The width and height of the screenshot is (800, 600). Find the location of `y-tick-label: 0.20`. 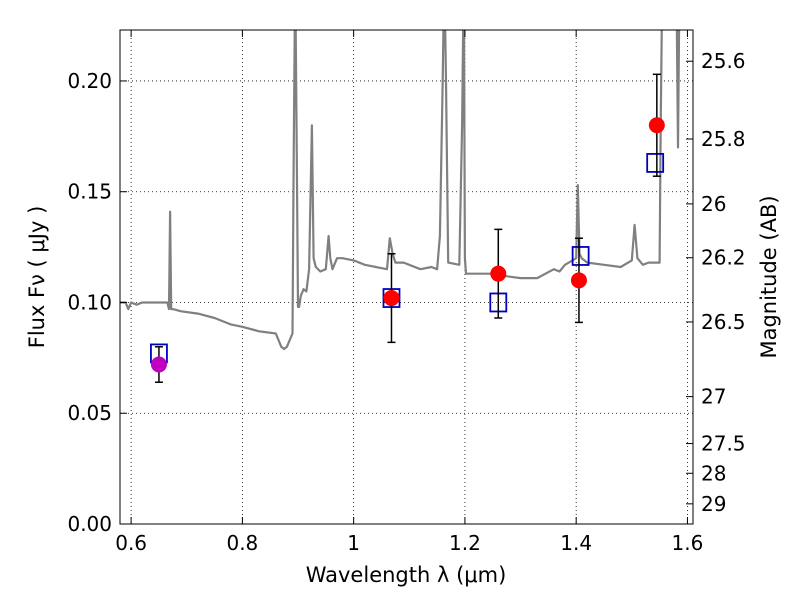

y-tick-label: 0.20 is located at coordinates (89, 81).